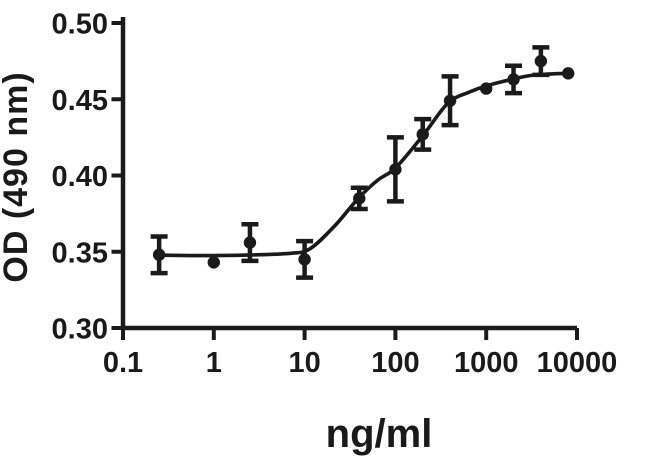 This screenshot has height=466, width=650. I want to click on y-tick-label: 0.40, so click(80, 177).